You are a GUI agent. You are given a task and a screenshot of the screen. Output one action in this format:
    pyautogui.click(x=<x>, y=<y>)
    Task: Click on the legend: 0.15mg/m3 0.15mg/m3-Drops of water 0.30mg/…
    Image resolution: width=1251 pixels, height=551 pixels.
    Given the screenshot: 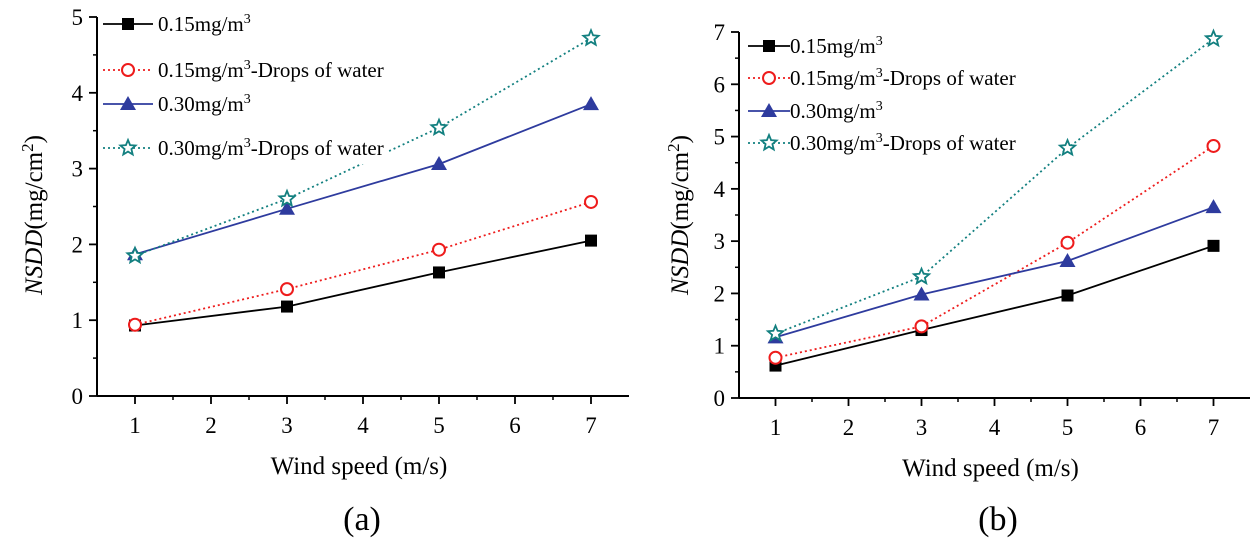 What is the action you would take?
    pyautogui.click(x=243, y=86)
    